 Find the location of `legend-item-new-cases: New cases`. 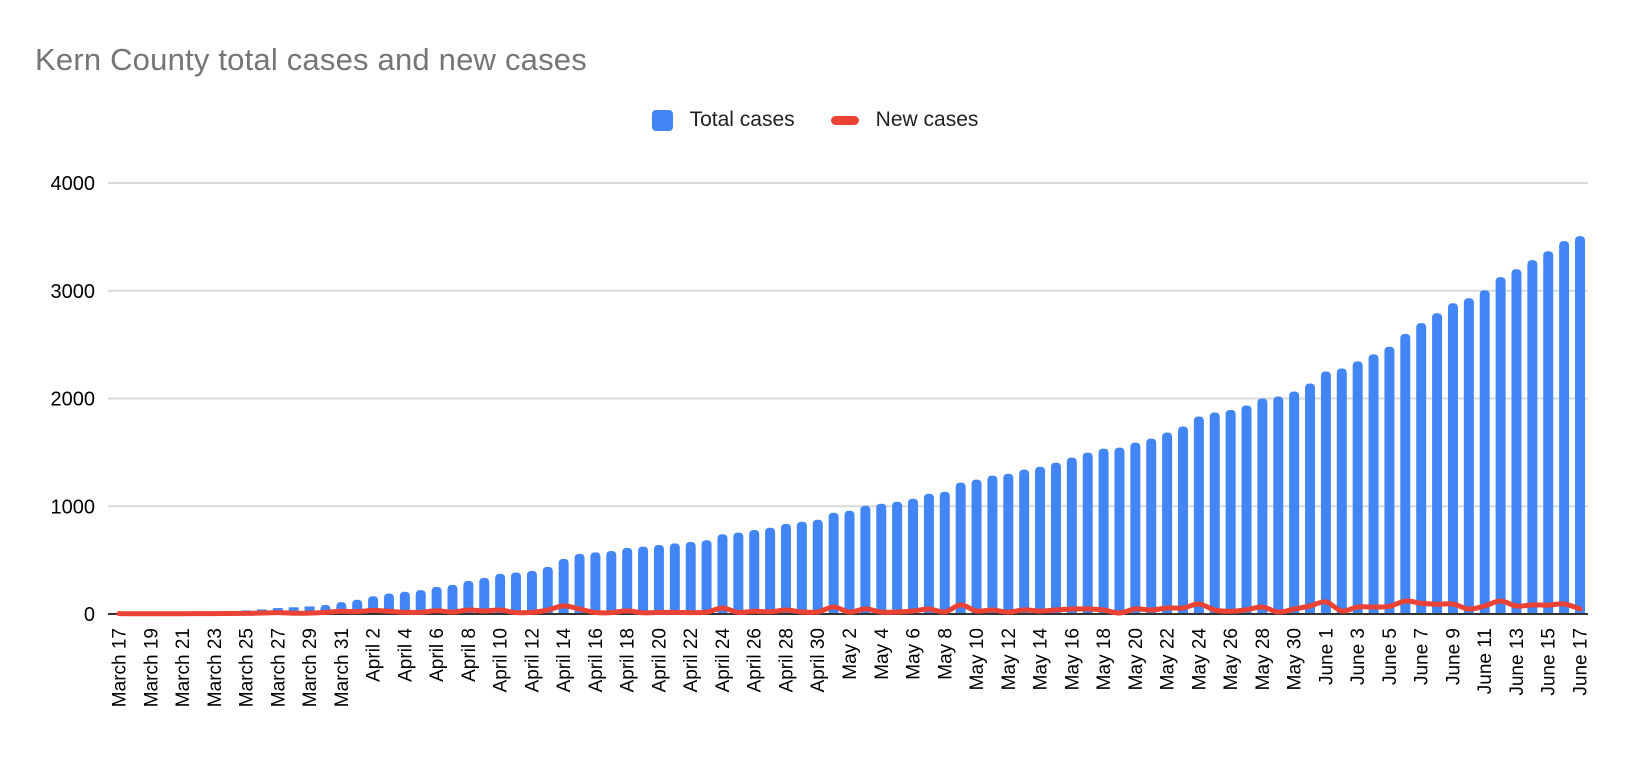

legend-item-new-cases: New cases is located at coordinates (904, 120).